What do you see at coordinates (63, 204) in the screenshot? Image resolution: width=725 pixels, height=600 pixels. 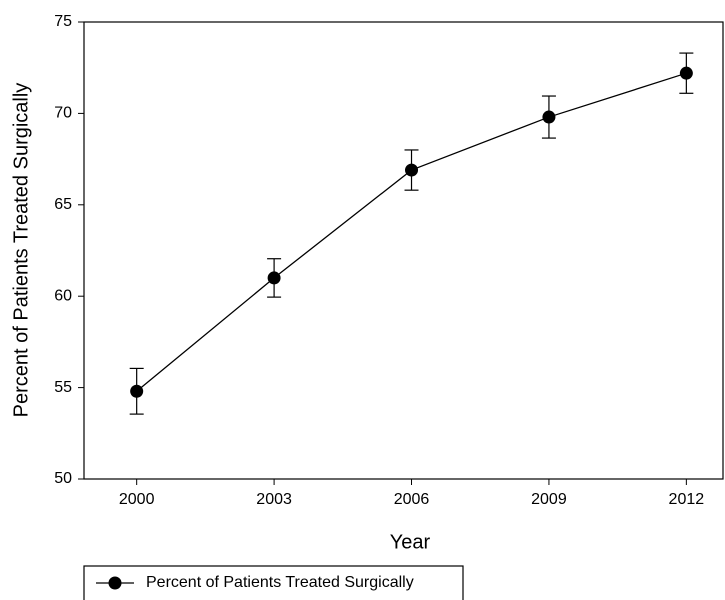 I see `y-tick-label: 65` at bounding box center [63, 204].